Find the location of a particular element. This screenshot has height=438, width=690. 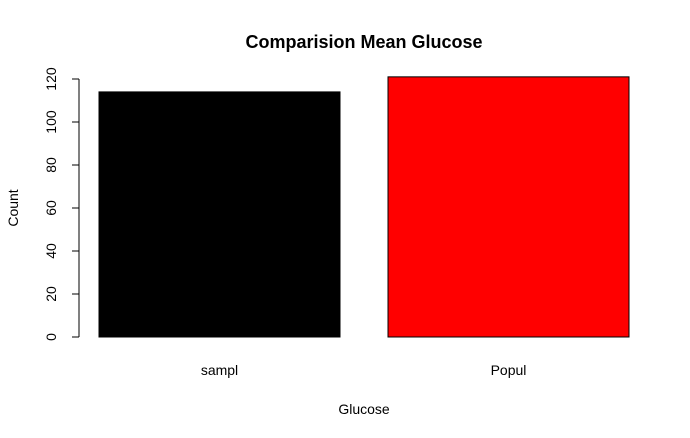

y-axis: 0 20 40 60 80 100 120 is located at coordinates (61, 204).